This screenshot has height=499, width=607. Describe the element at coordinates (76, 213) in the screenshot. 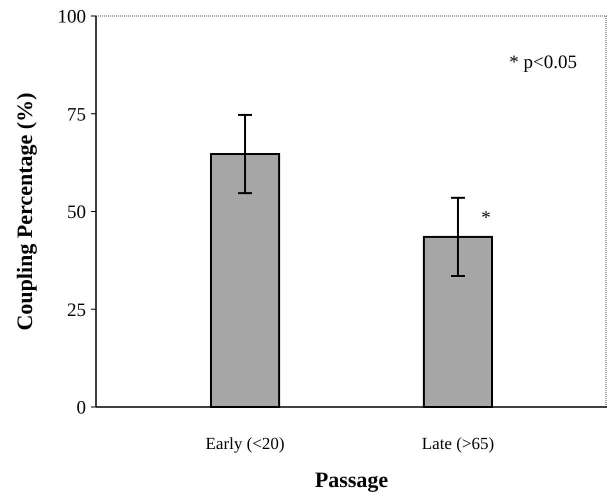

I see `y-tick-label: 50` at that location.